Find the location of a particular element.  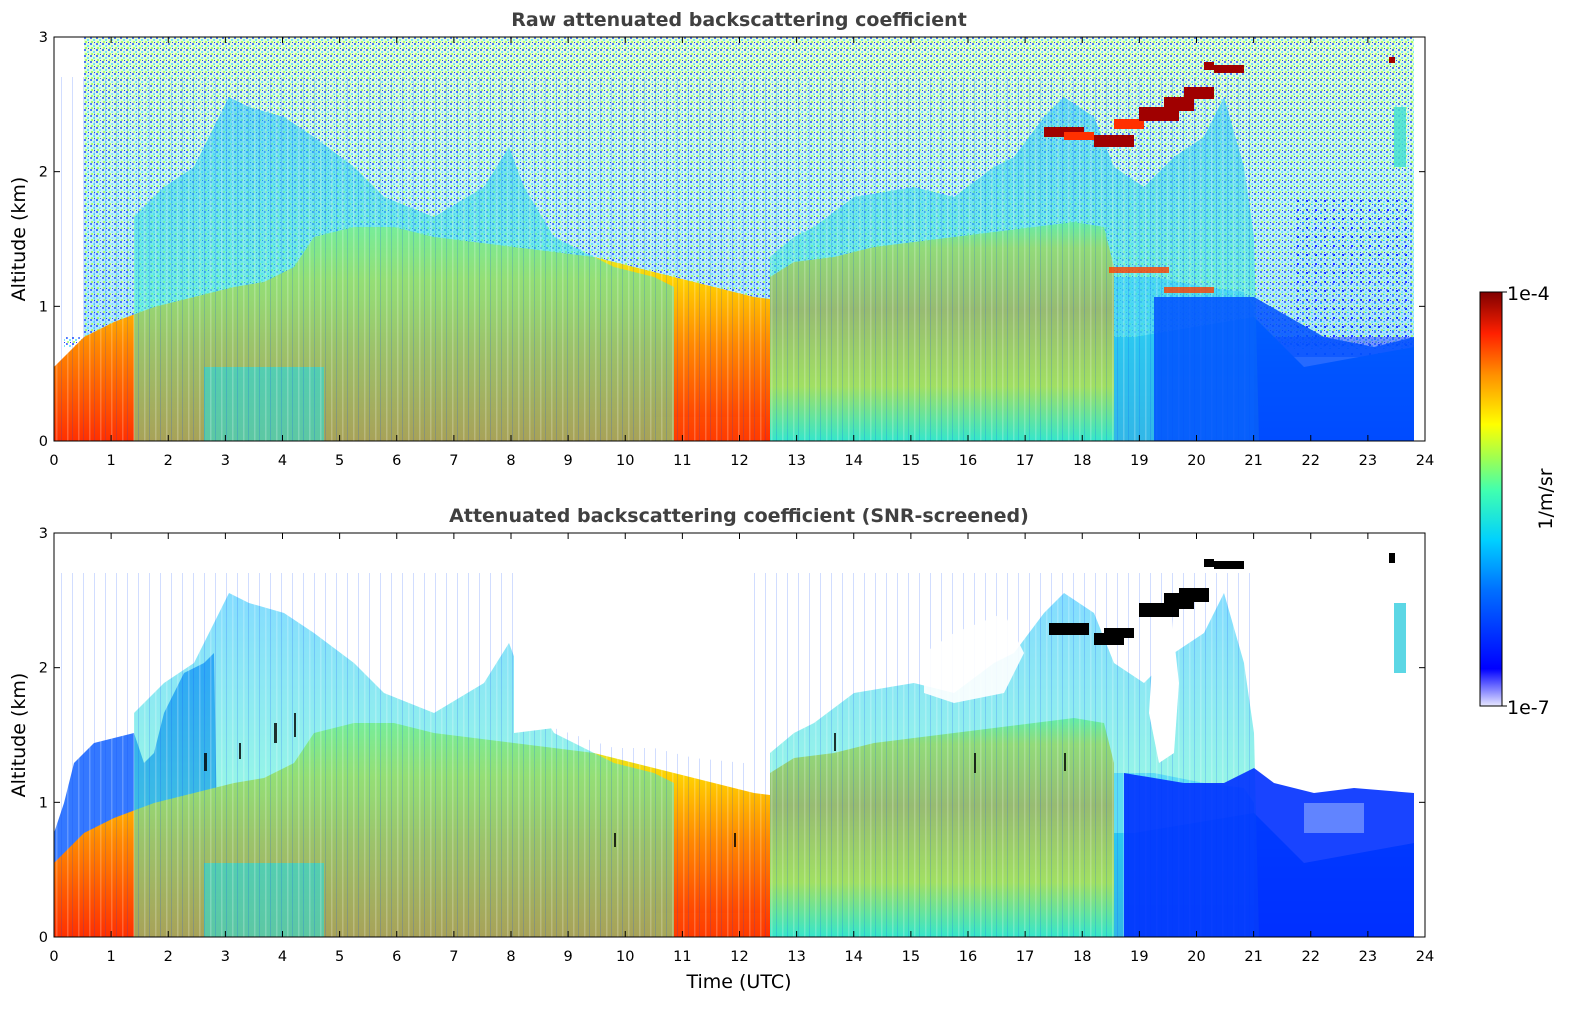

top-x-tick-label: 24 is located at coordinates (1425, 461).